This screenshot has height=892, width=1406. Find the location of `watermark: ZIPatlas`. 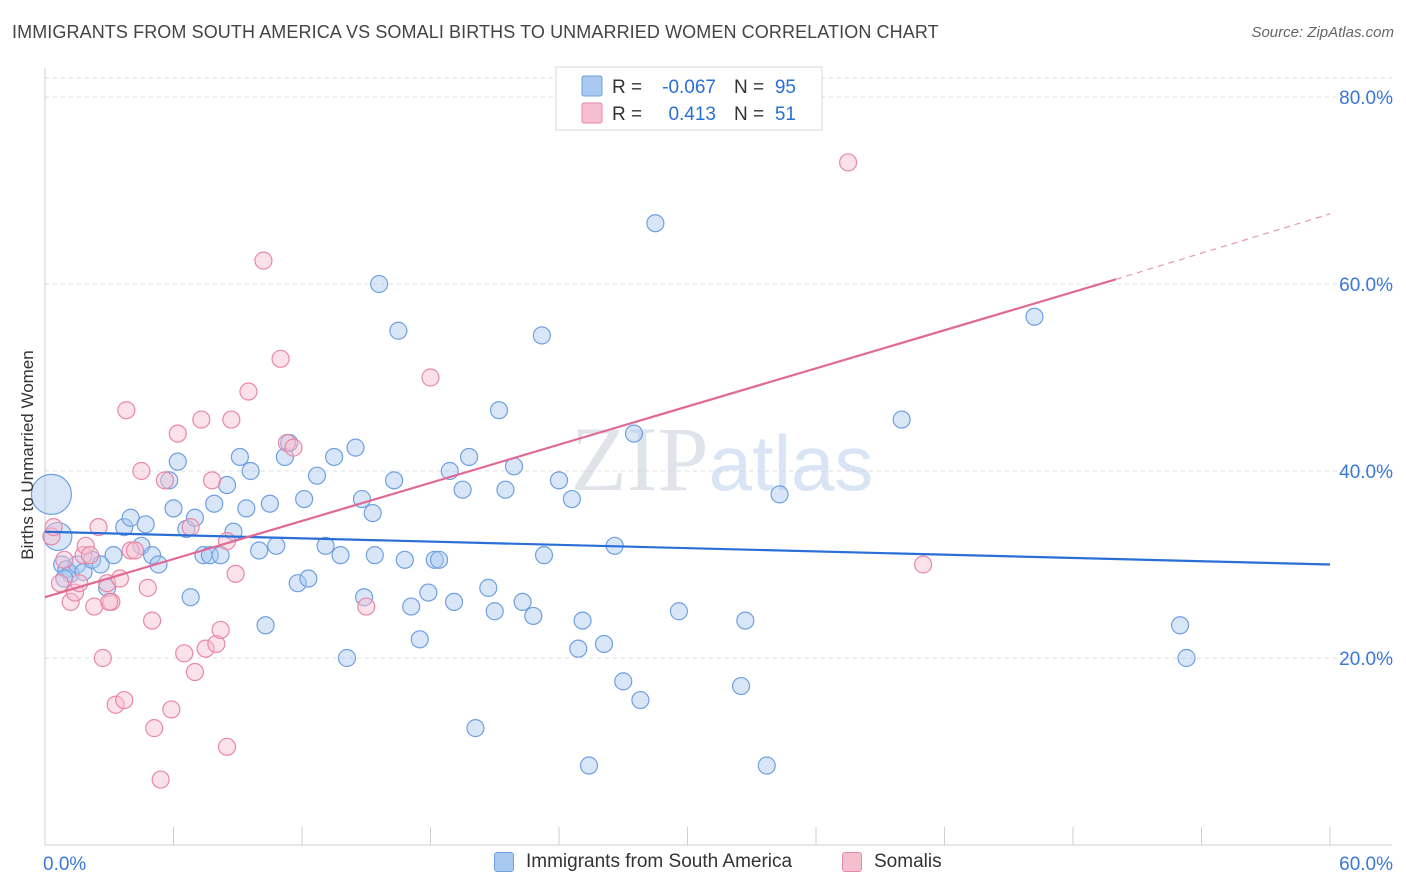

watermark: ZIPatlas is located at coordinates (722, 459).